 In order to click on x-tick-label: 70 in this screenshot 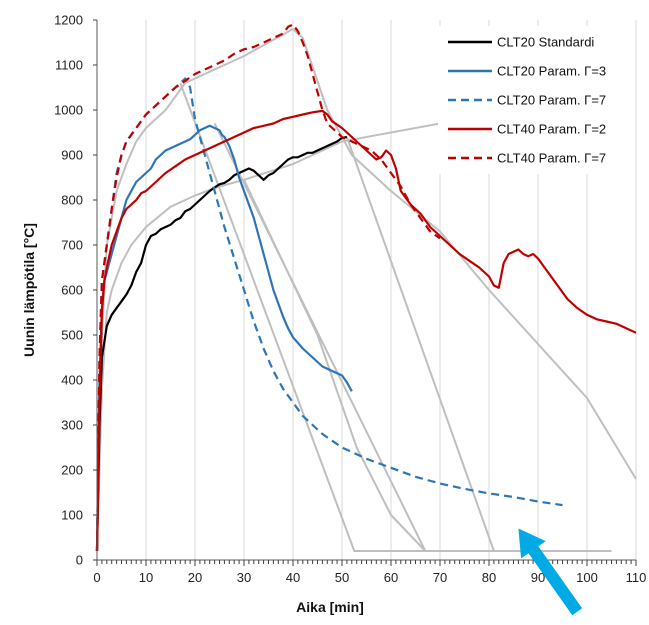, I will do `click(440, 577)`.